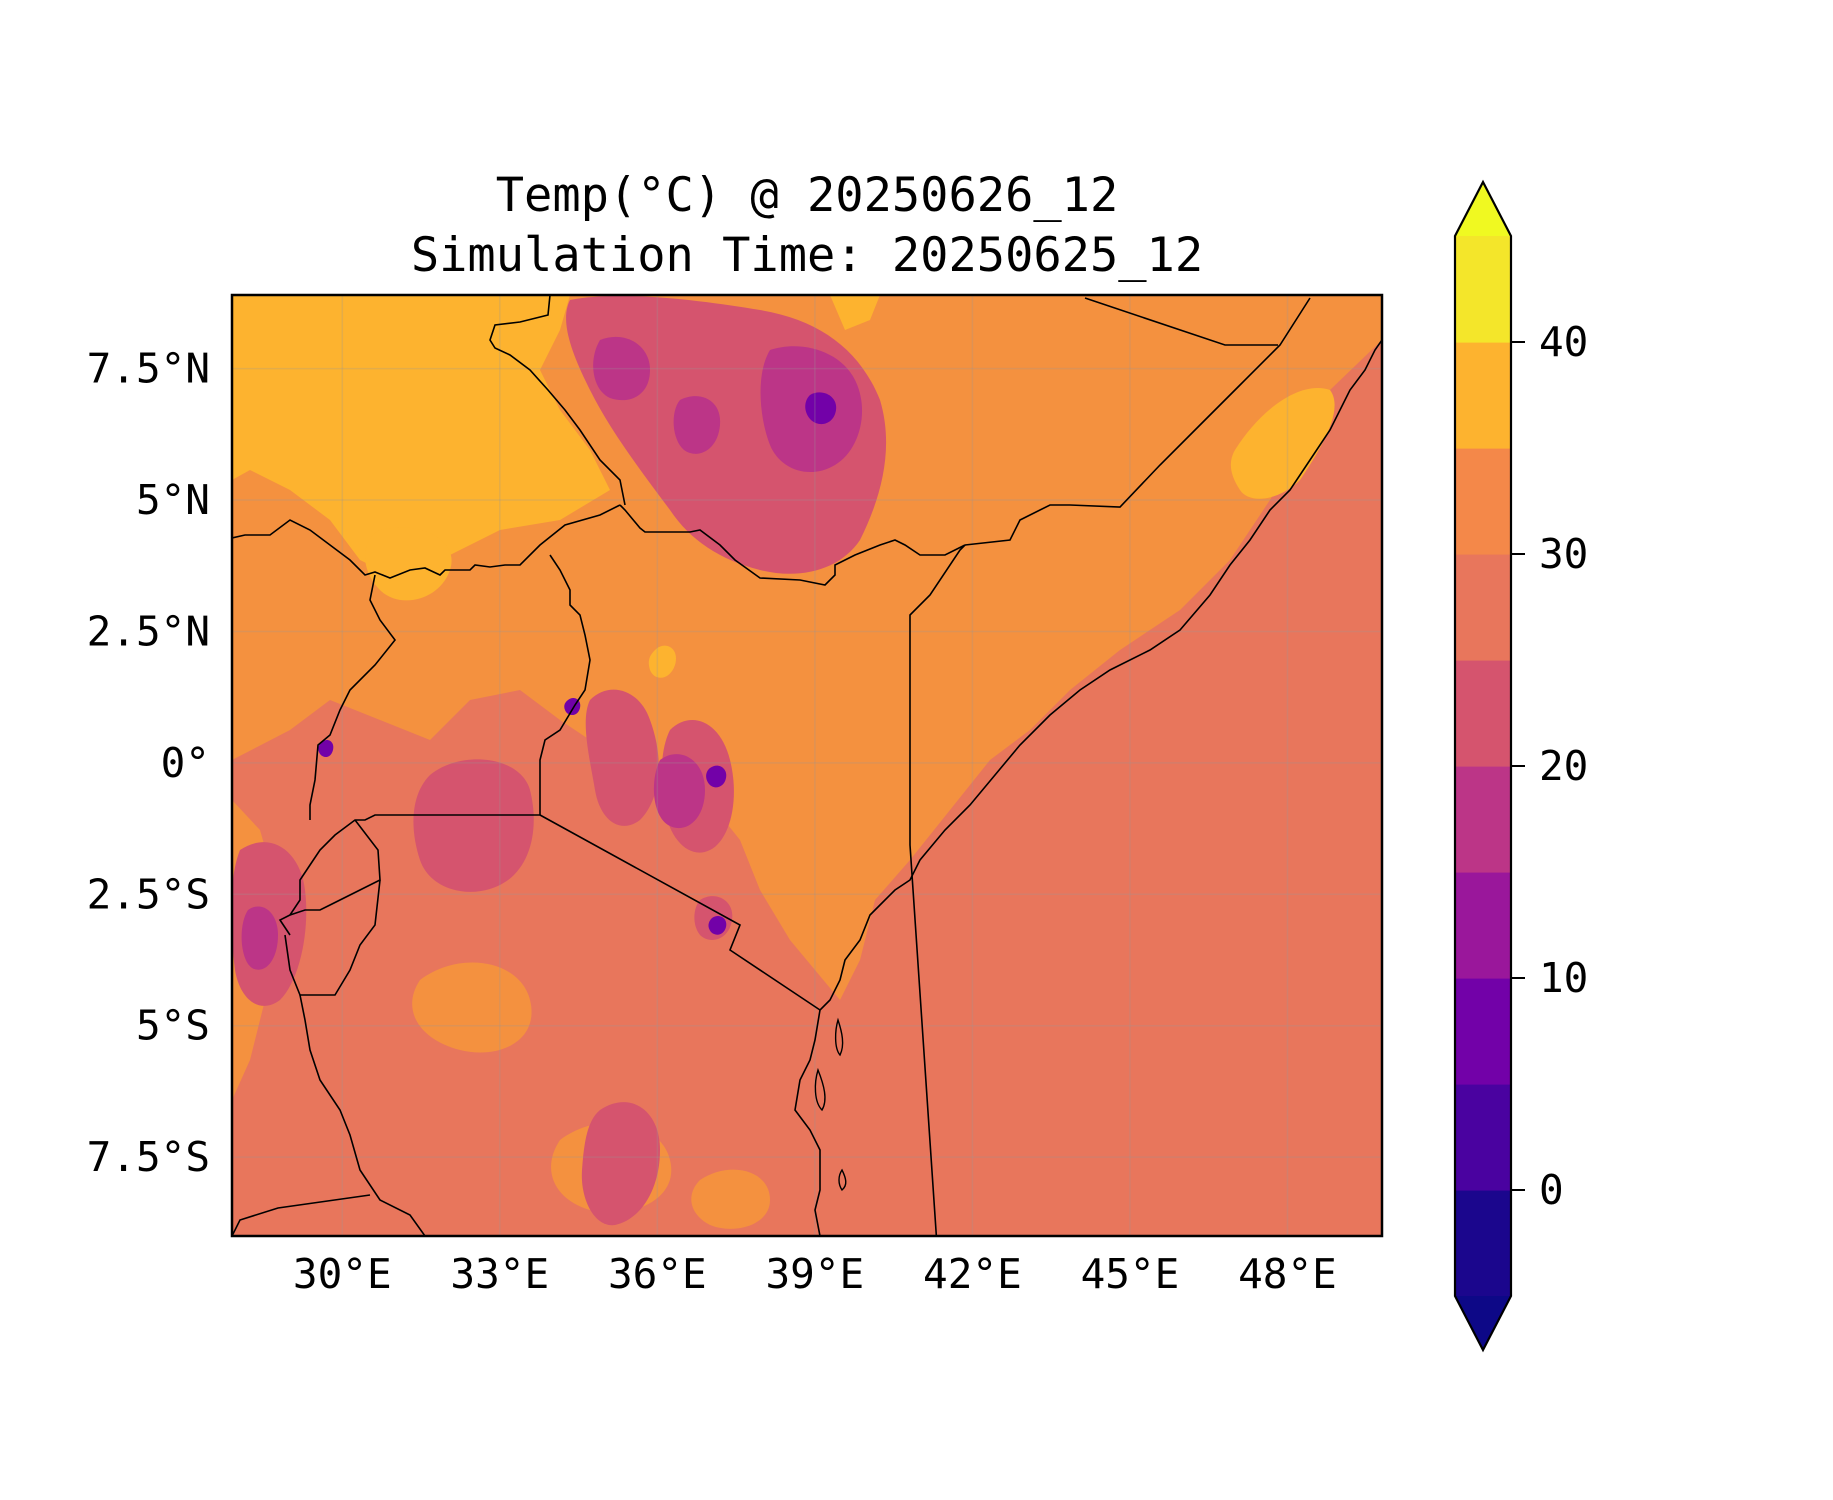 The height and width of the screenshot is (1500, 1833). What do you see at coordinates (842, 1180) in the screenshot?
I see `island-mafia` at bounding box center [842, 1180].